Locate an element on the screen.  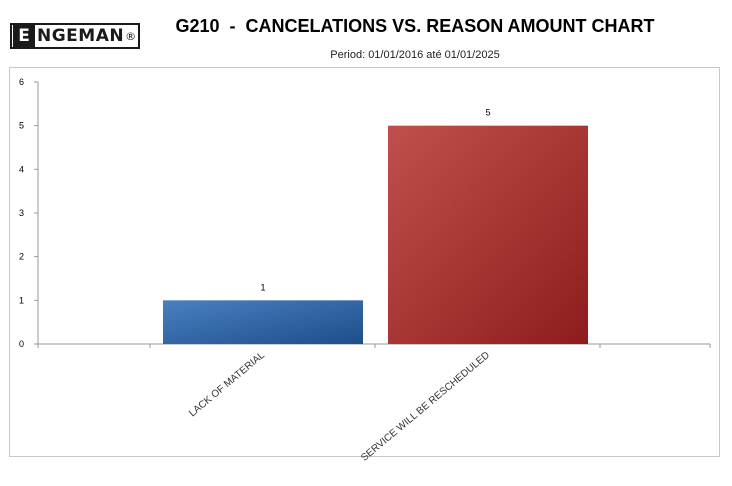
y-tick-label: 1 is located at coordinates (21, 300).